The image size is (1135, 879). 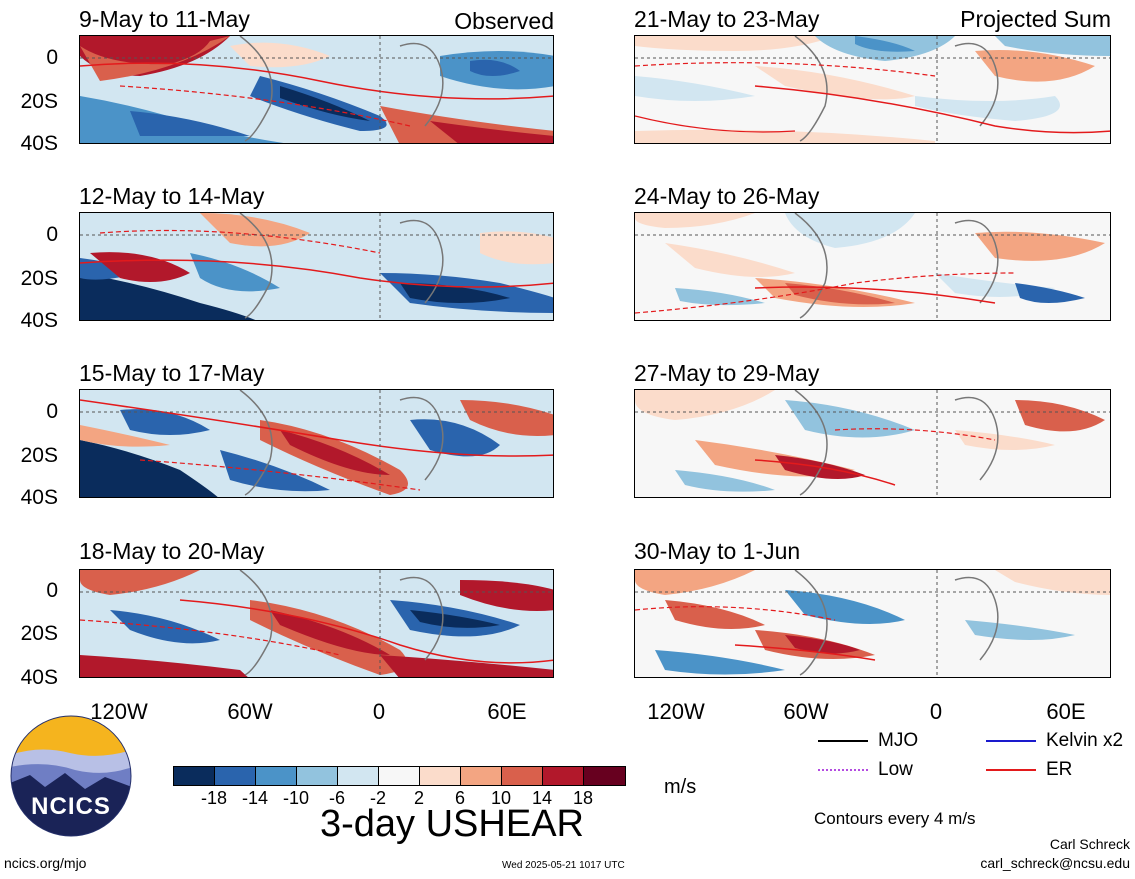 I want to click on colorbar-tick: 2, so click(x=418, y=798).